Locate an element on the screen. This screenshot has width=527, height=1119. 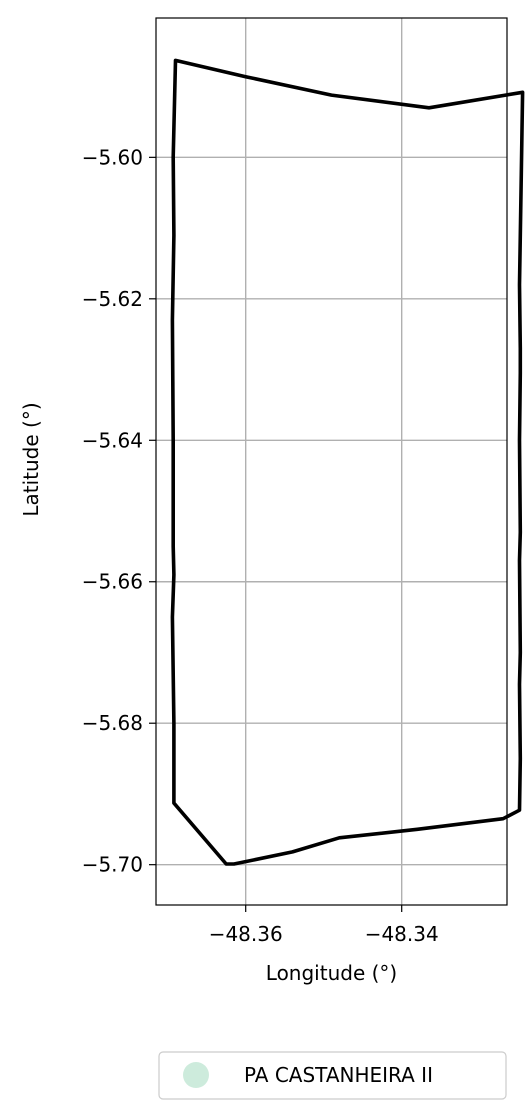
y-tick-label: −5.68 is located at coordinates (112, 723).